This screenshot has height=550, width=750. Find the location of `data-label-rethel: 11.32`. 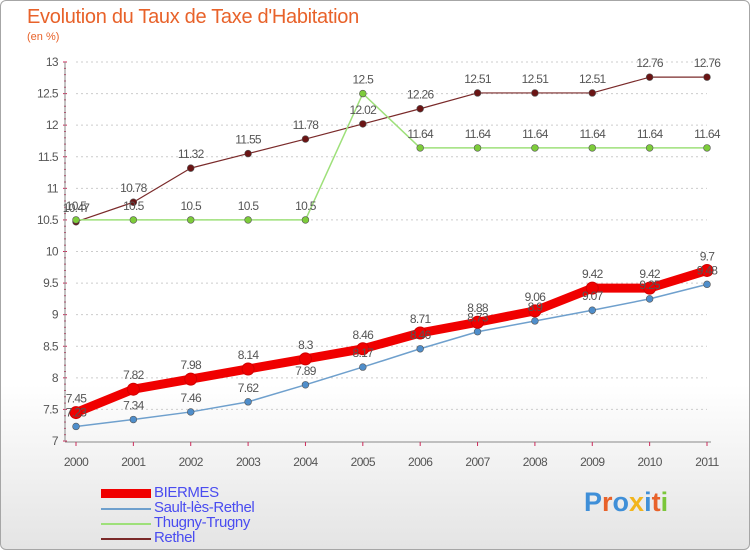

data-label-rethel: 11.32 is located at coordinates (191, 154).